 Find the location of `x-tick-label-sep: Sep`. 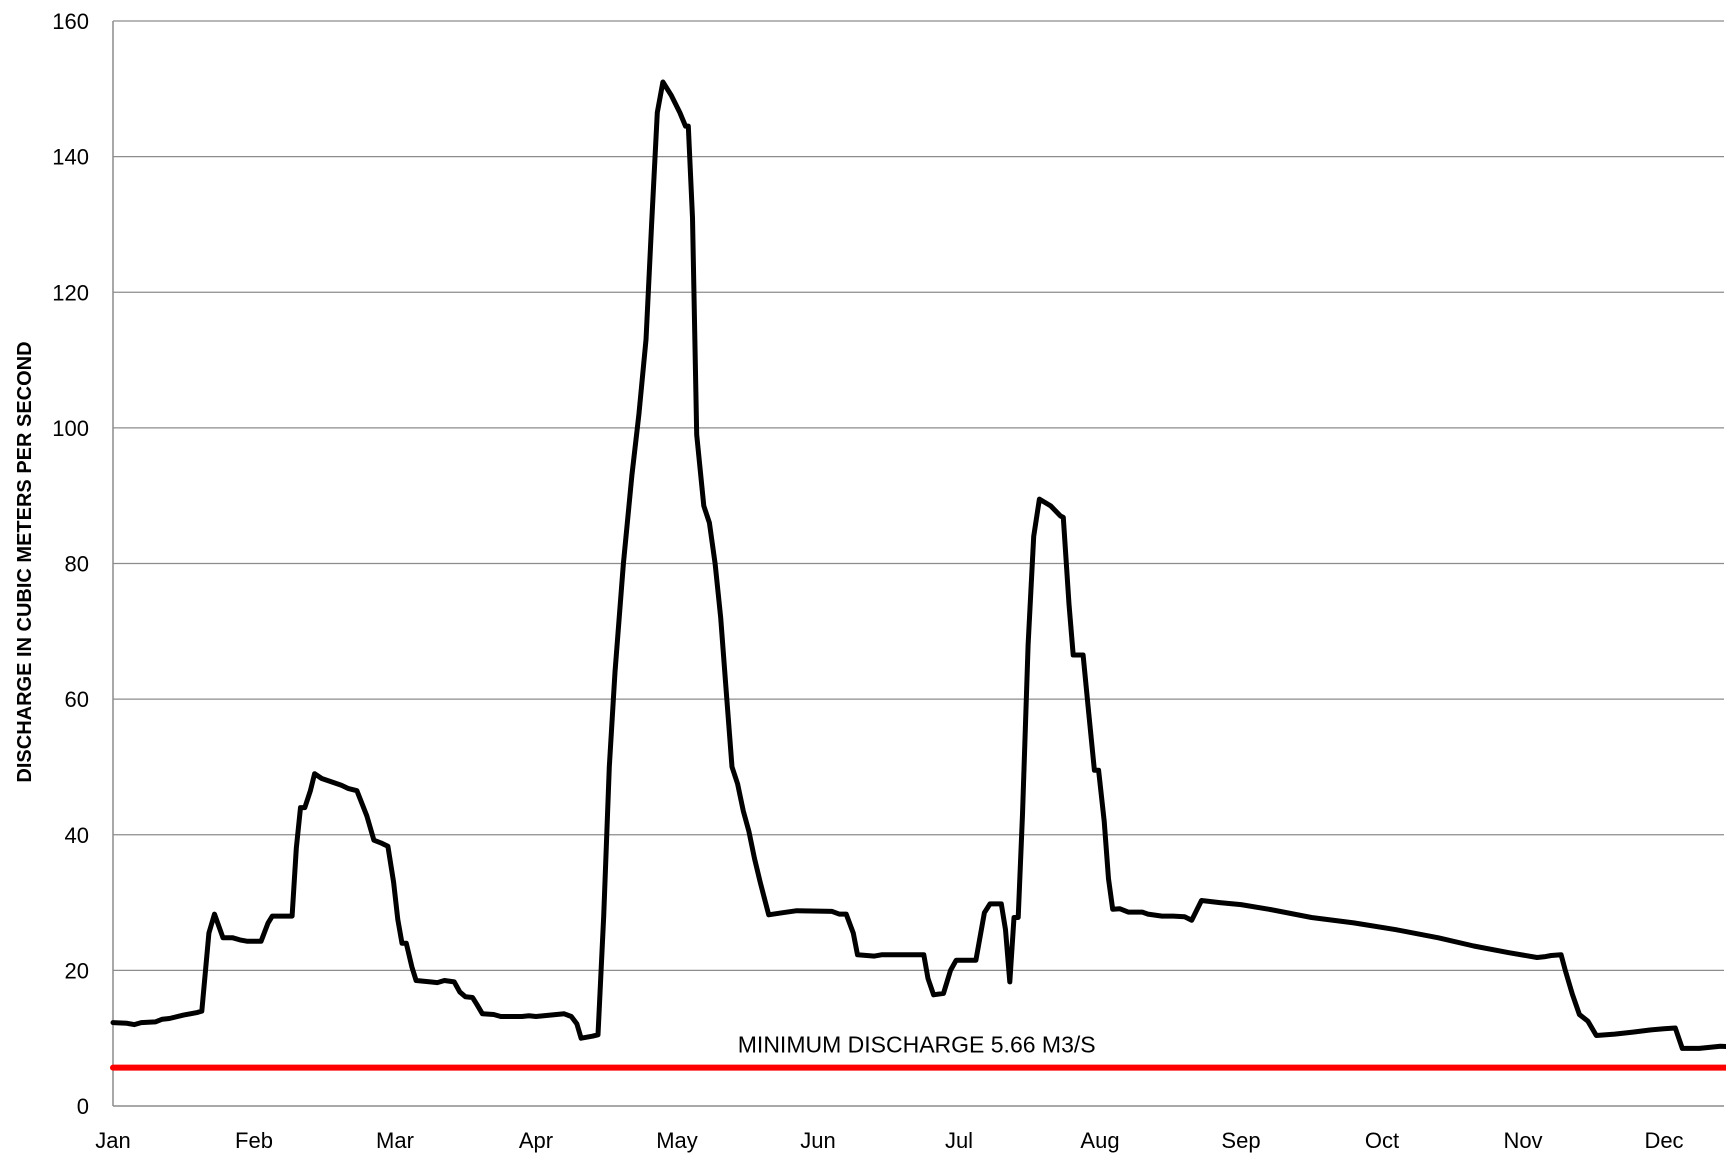

x-tick-label-sep: Sep is located at coordinates (1240, 1140).